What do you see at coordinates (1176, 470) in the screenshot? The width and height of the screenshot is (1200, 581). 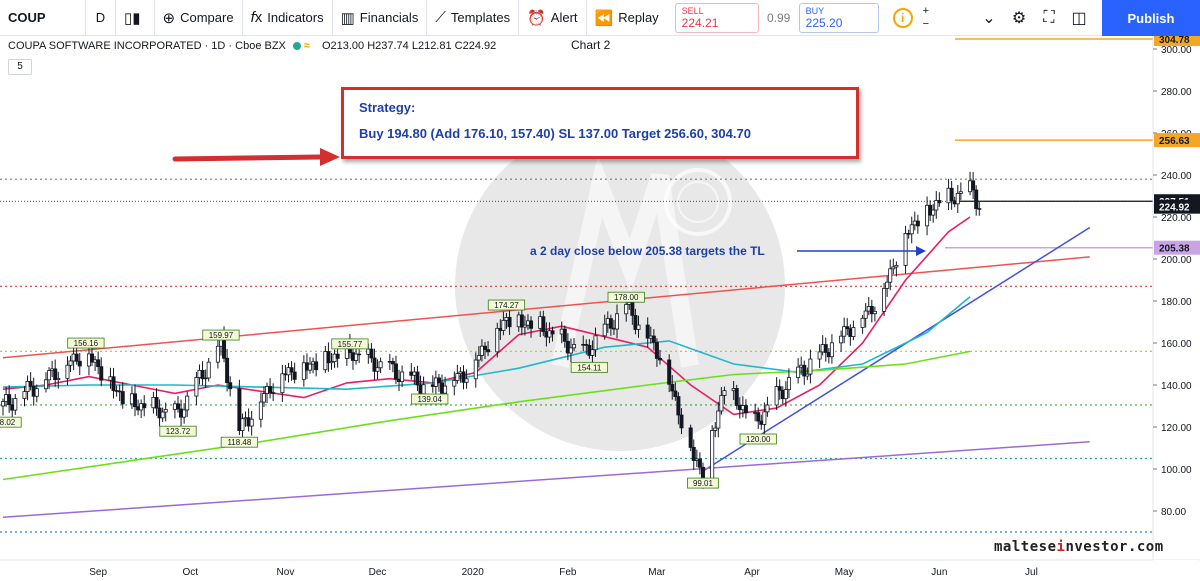 I see `y-tick-label: 100.00` at bounding box center [1176, 470].